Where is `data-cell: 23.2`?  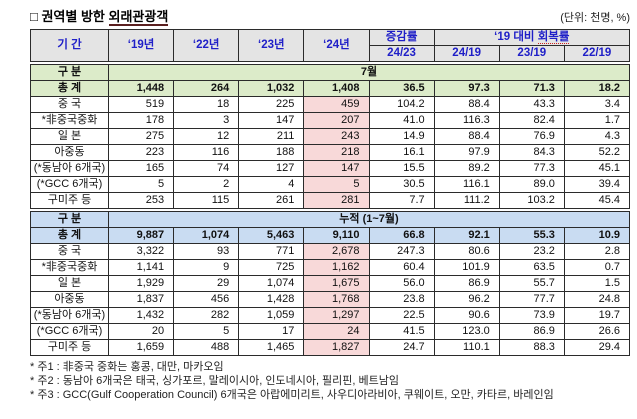 data-cell: 23.2 is located at coordinates (531, 251).